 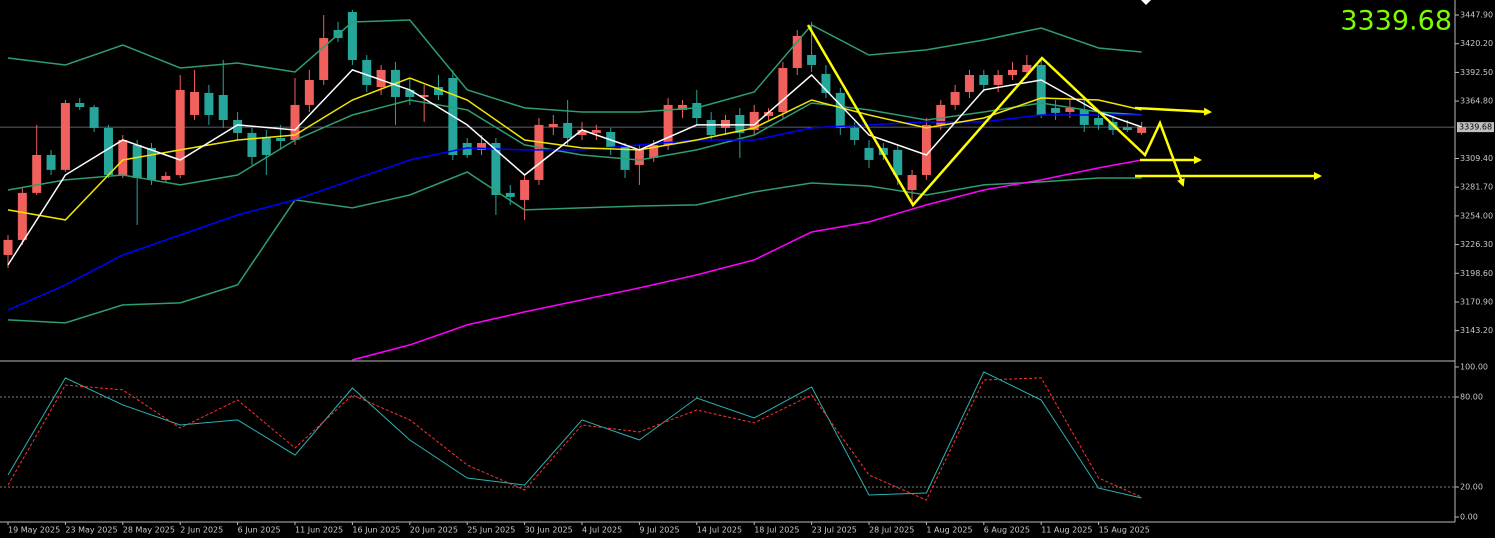 What do you see at coordinates (995, 116) in the screenshot?
I see `pattern-arrow` at bounding box center [995, 116].